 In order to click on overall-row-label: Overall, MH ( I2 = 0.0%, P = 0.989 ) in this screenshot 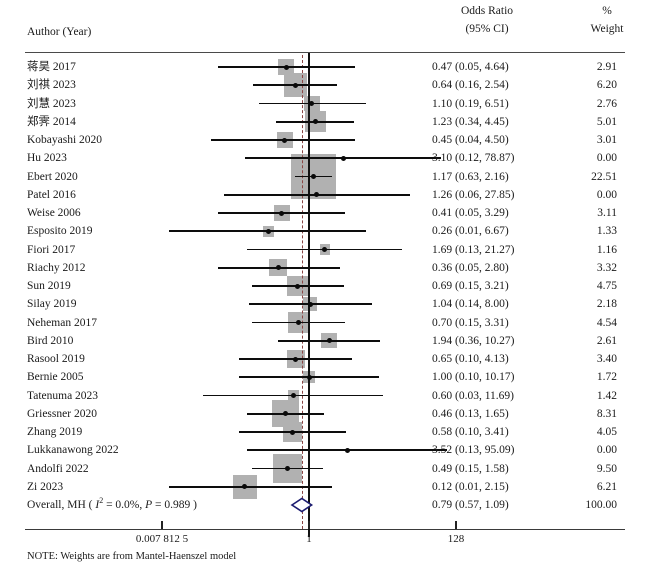, I will do `click(112, 505)`.